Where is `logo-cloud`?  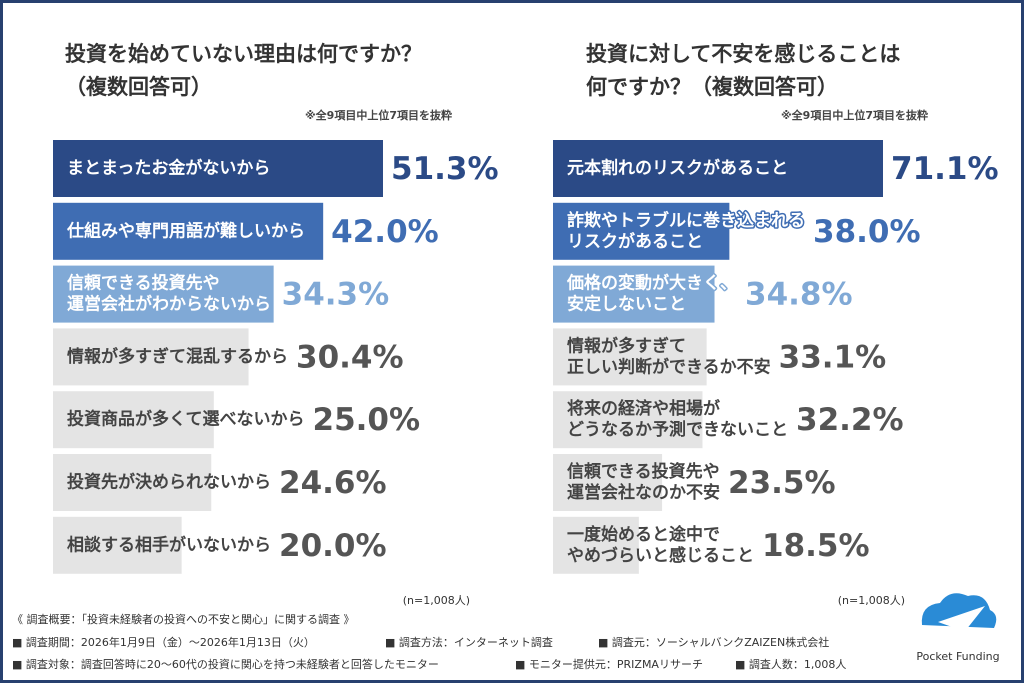 logo-cloud is located at coordinates (959, 610).